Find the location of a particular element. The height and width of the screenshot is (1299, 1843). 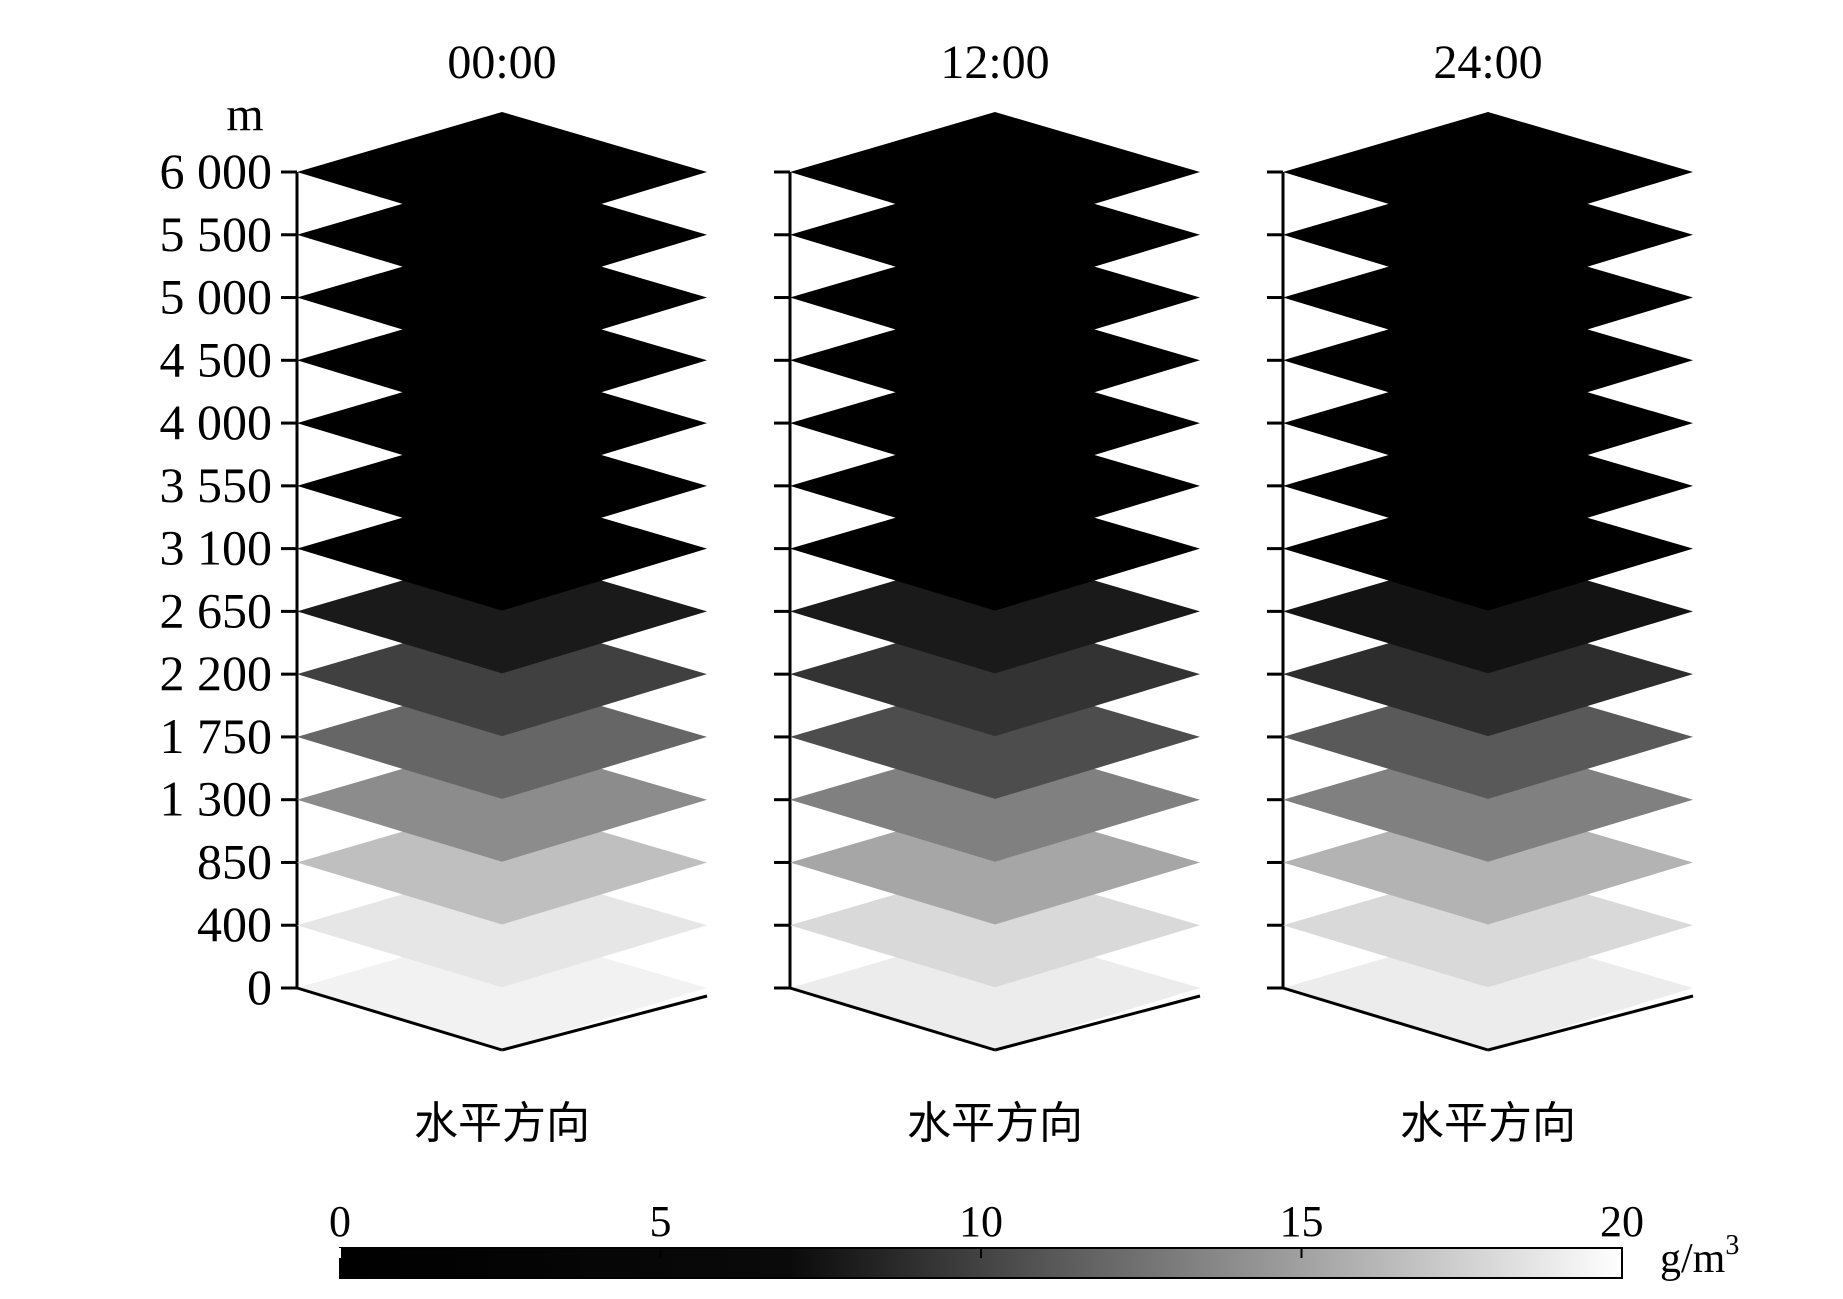

colorbar: 0 5 10 15 20 g/m3 is located at coordinates (1034, 1239).